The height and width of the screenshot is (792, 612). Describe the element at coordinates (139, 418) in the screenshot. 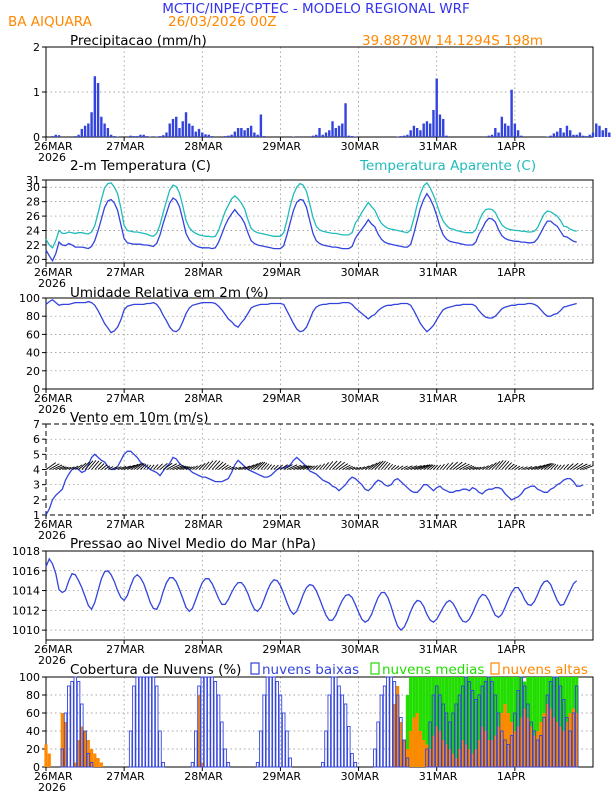

I see `panel-title-wind: Vento em 10m (m/s)` at that location.